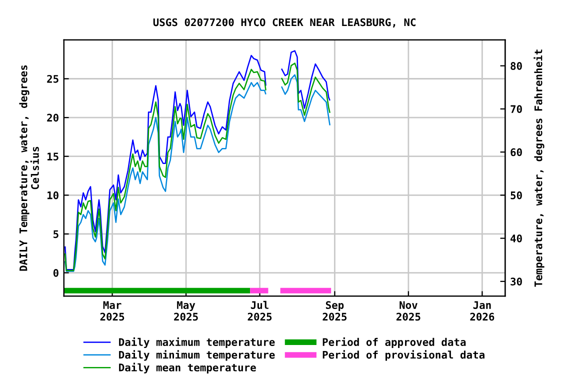 The image size is (576, 384). What do you see at coordinates (334, 311) in the screenshot?
I see `x-tick-label: Sep 2025` at bounding box center [334, 311].